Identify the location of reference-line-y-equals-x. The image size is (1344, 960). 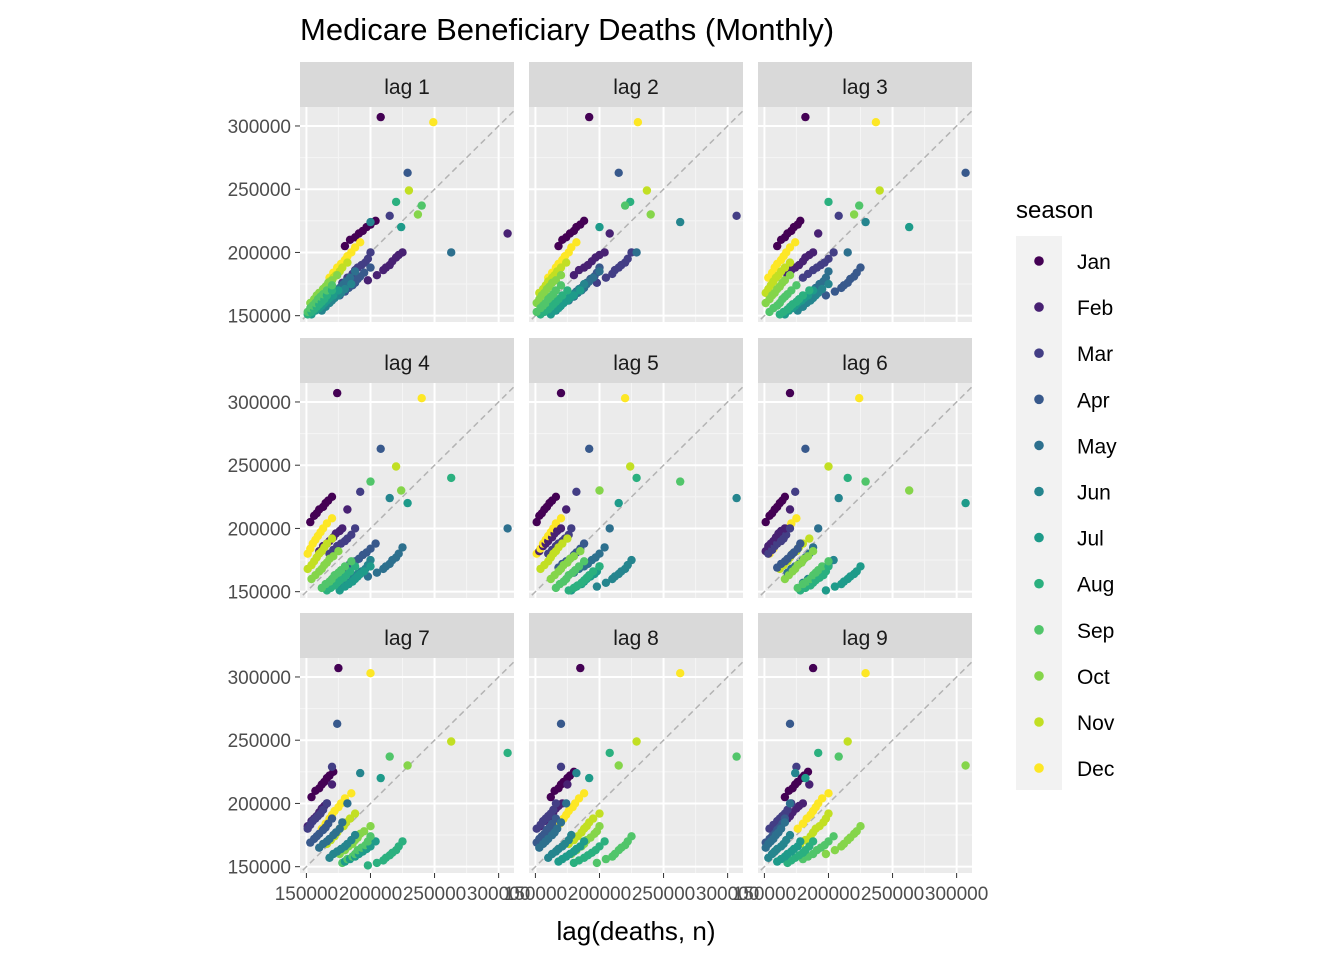
(407, 491).